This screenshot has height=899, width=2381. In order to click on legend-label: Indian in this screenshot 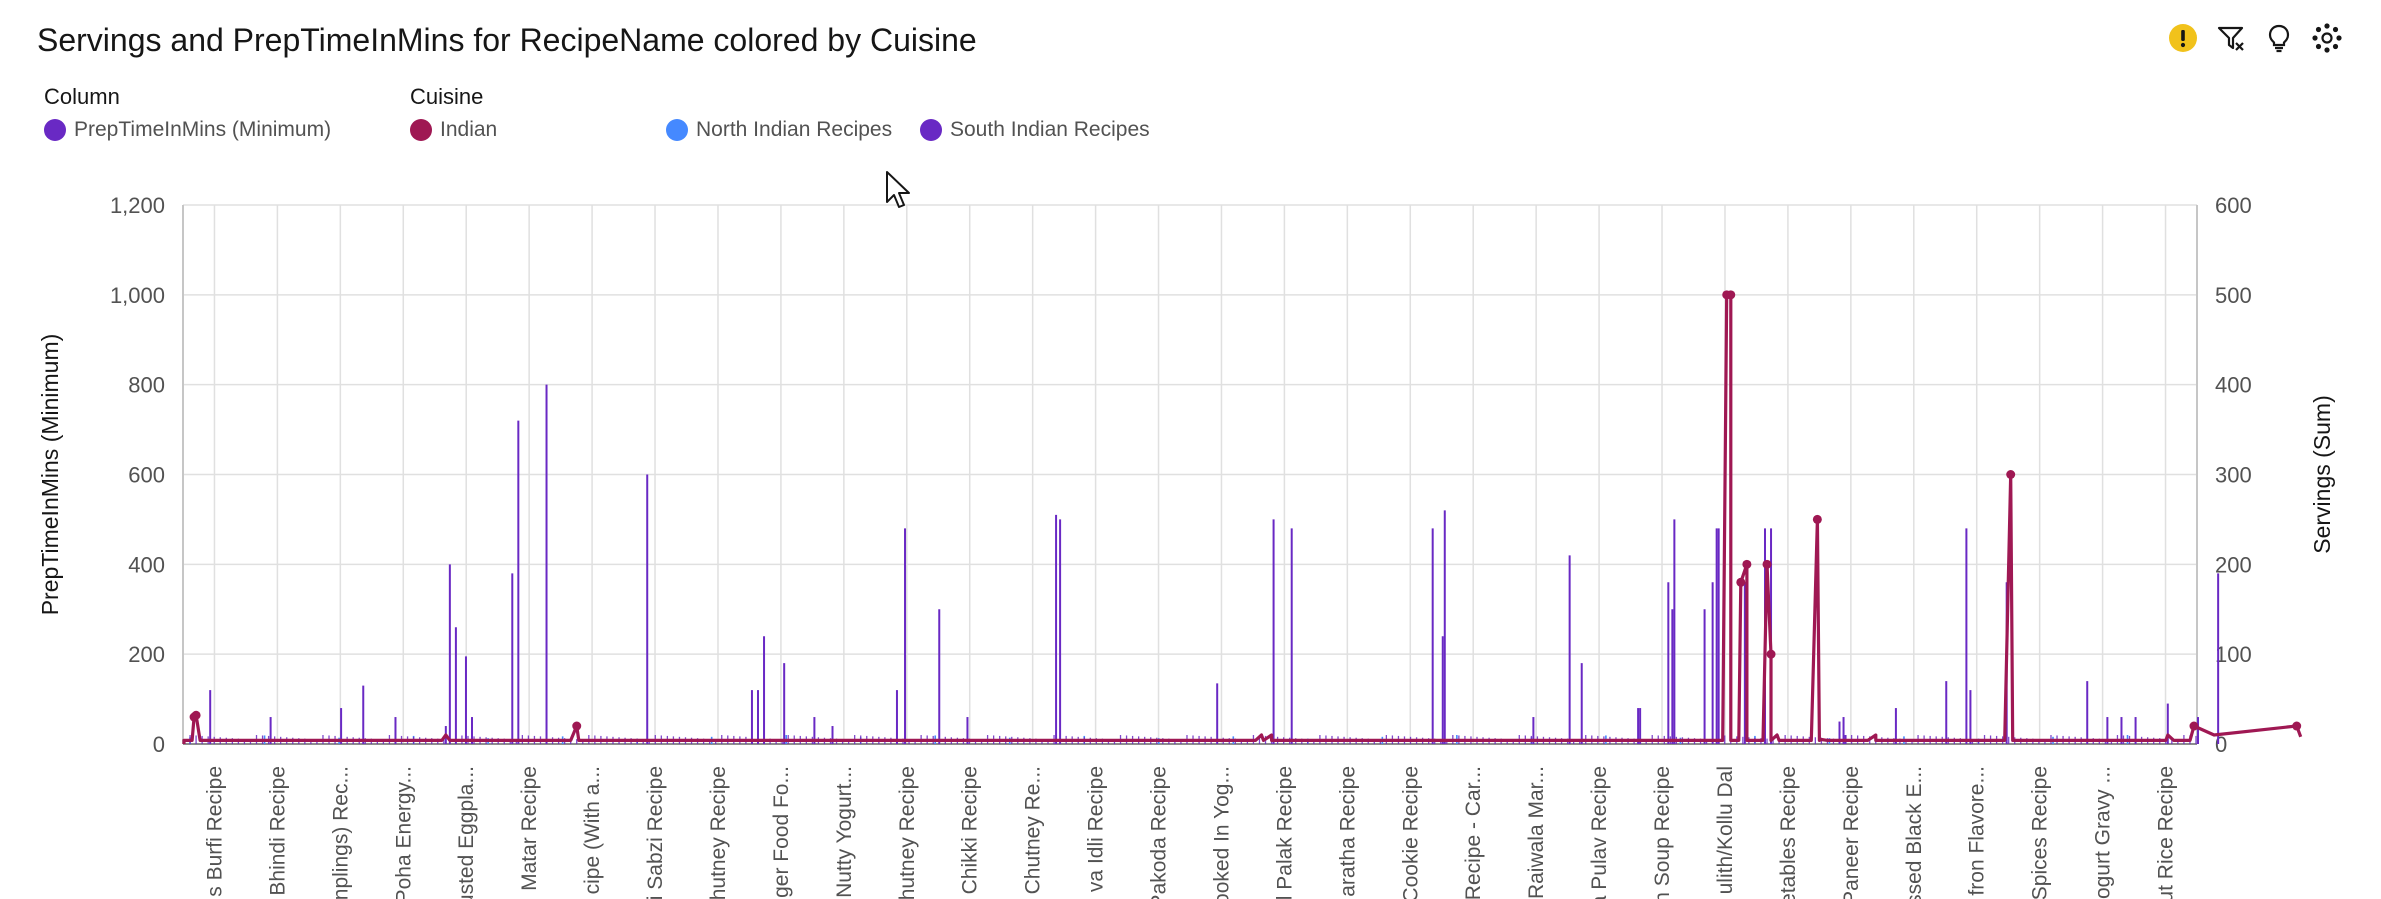, I will do `click(469, 129)`.